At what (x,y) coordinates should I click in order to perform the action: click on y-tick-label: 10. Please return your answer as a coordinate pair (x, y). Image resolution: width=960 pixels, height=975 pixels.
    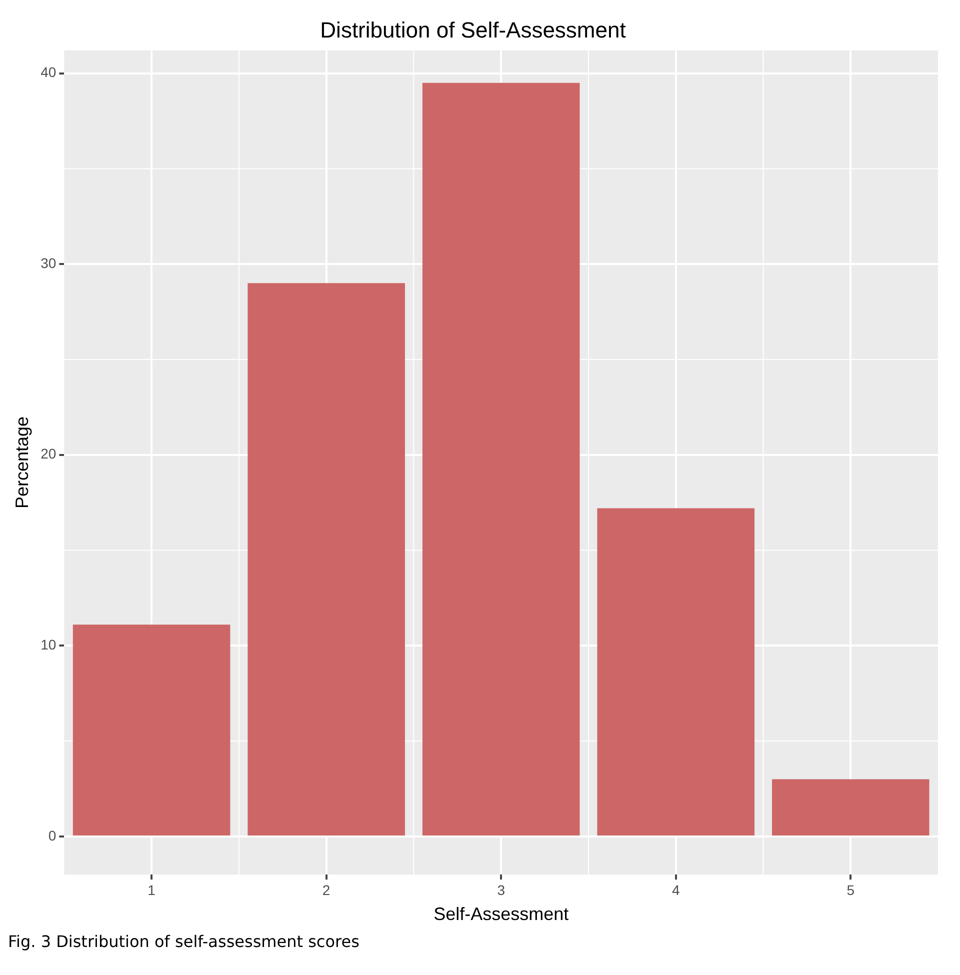
    Looking at the image, I should click on (48, 644).